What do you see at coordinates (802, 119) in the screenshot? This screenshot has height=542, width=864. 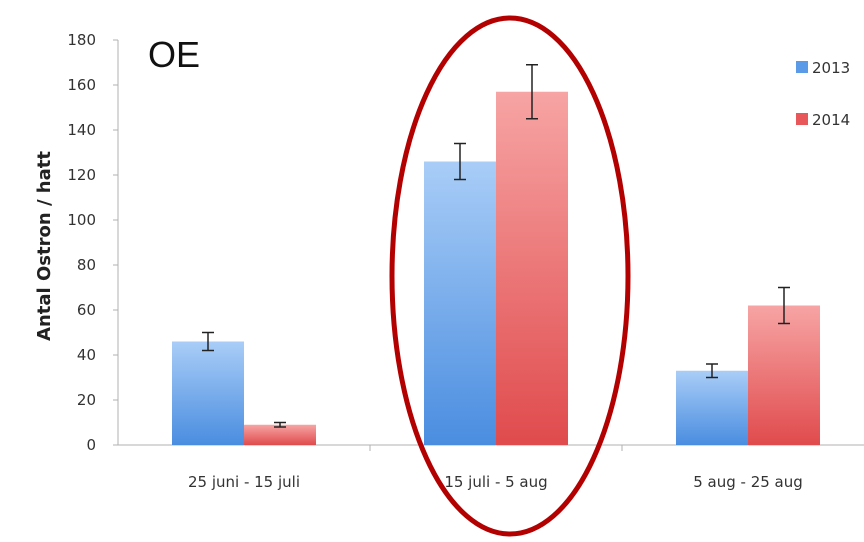 I see `legend-swatch-2014` at bounding box center [802, 119].